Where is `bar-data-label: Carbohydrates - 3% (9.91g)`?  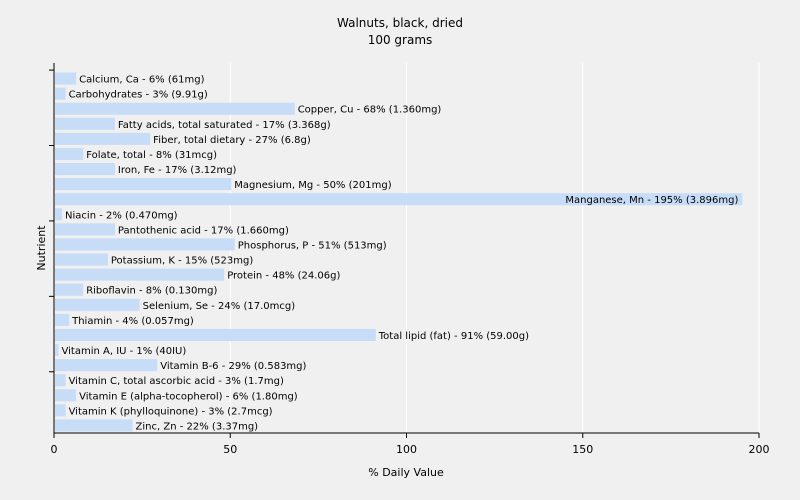 bar-data-label: Carbohydrates - 3% (9.91g) is located at coordinates (138, 95).